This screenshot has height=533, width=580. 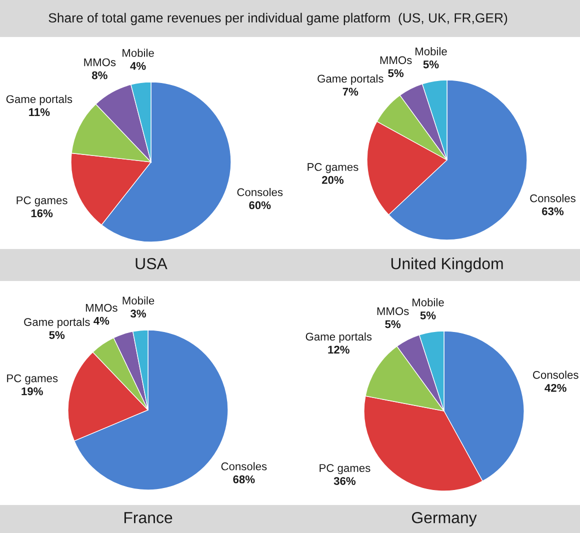 I want to click on data-label: 3%, so click(x=138, y=314).